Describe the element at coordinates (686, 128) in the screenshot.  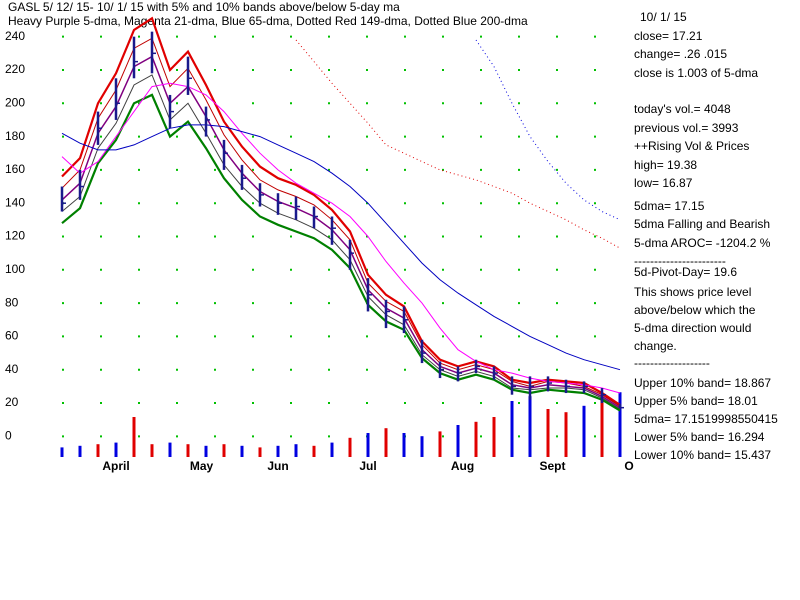
I see `info-line: previous vol.= 3993` at that location.